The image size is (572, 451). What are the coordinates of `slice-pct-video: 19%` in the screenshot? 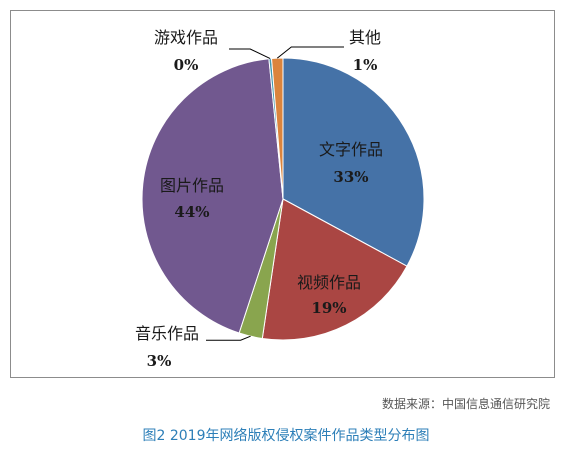 It's located at (328, 308).